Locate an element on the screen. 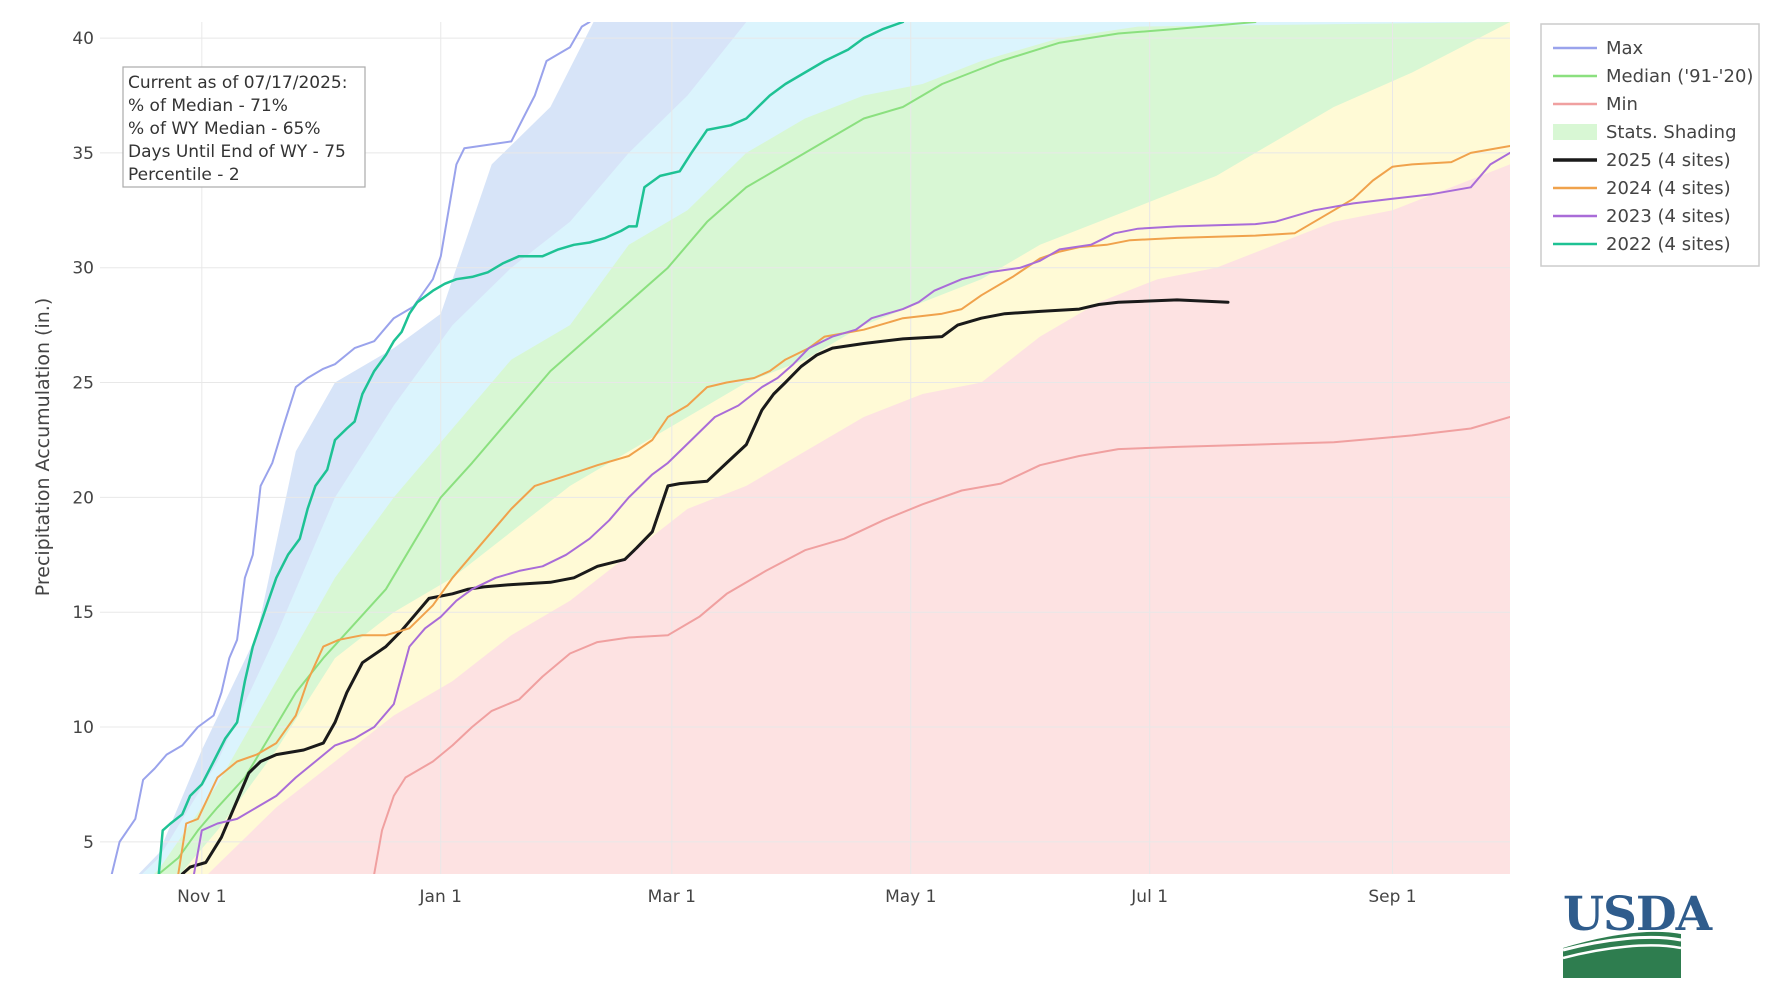 The width and height of the screenshot is (1776, 1004). y-axis-ticks: 5 10 15 20 25 30 35 40 is located at coordinates (83, 441).